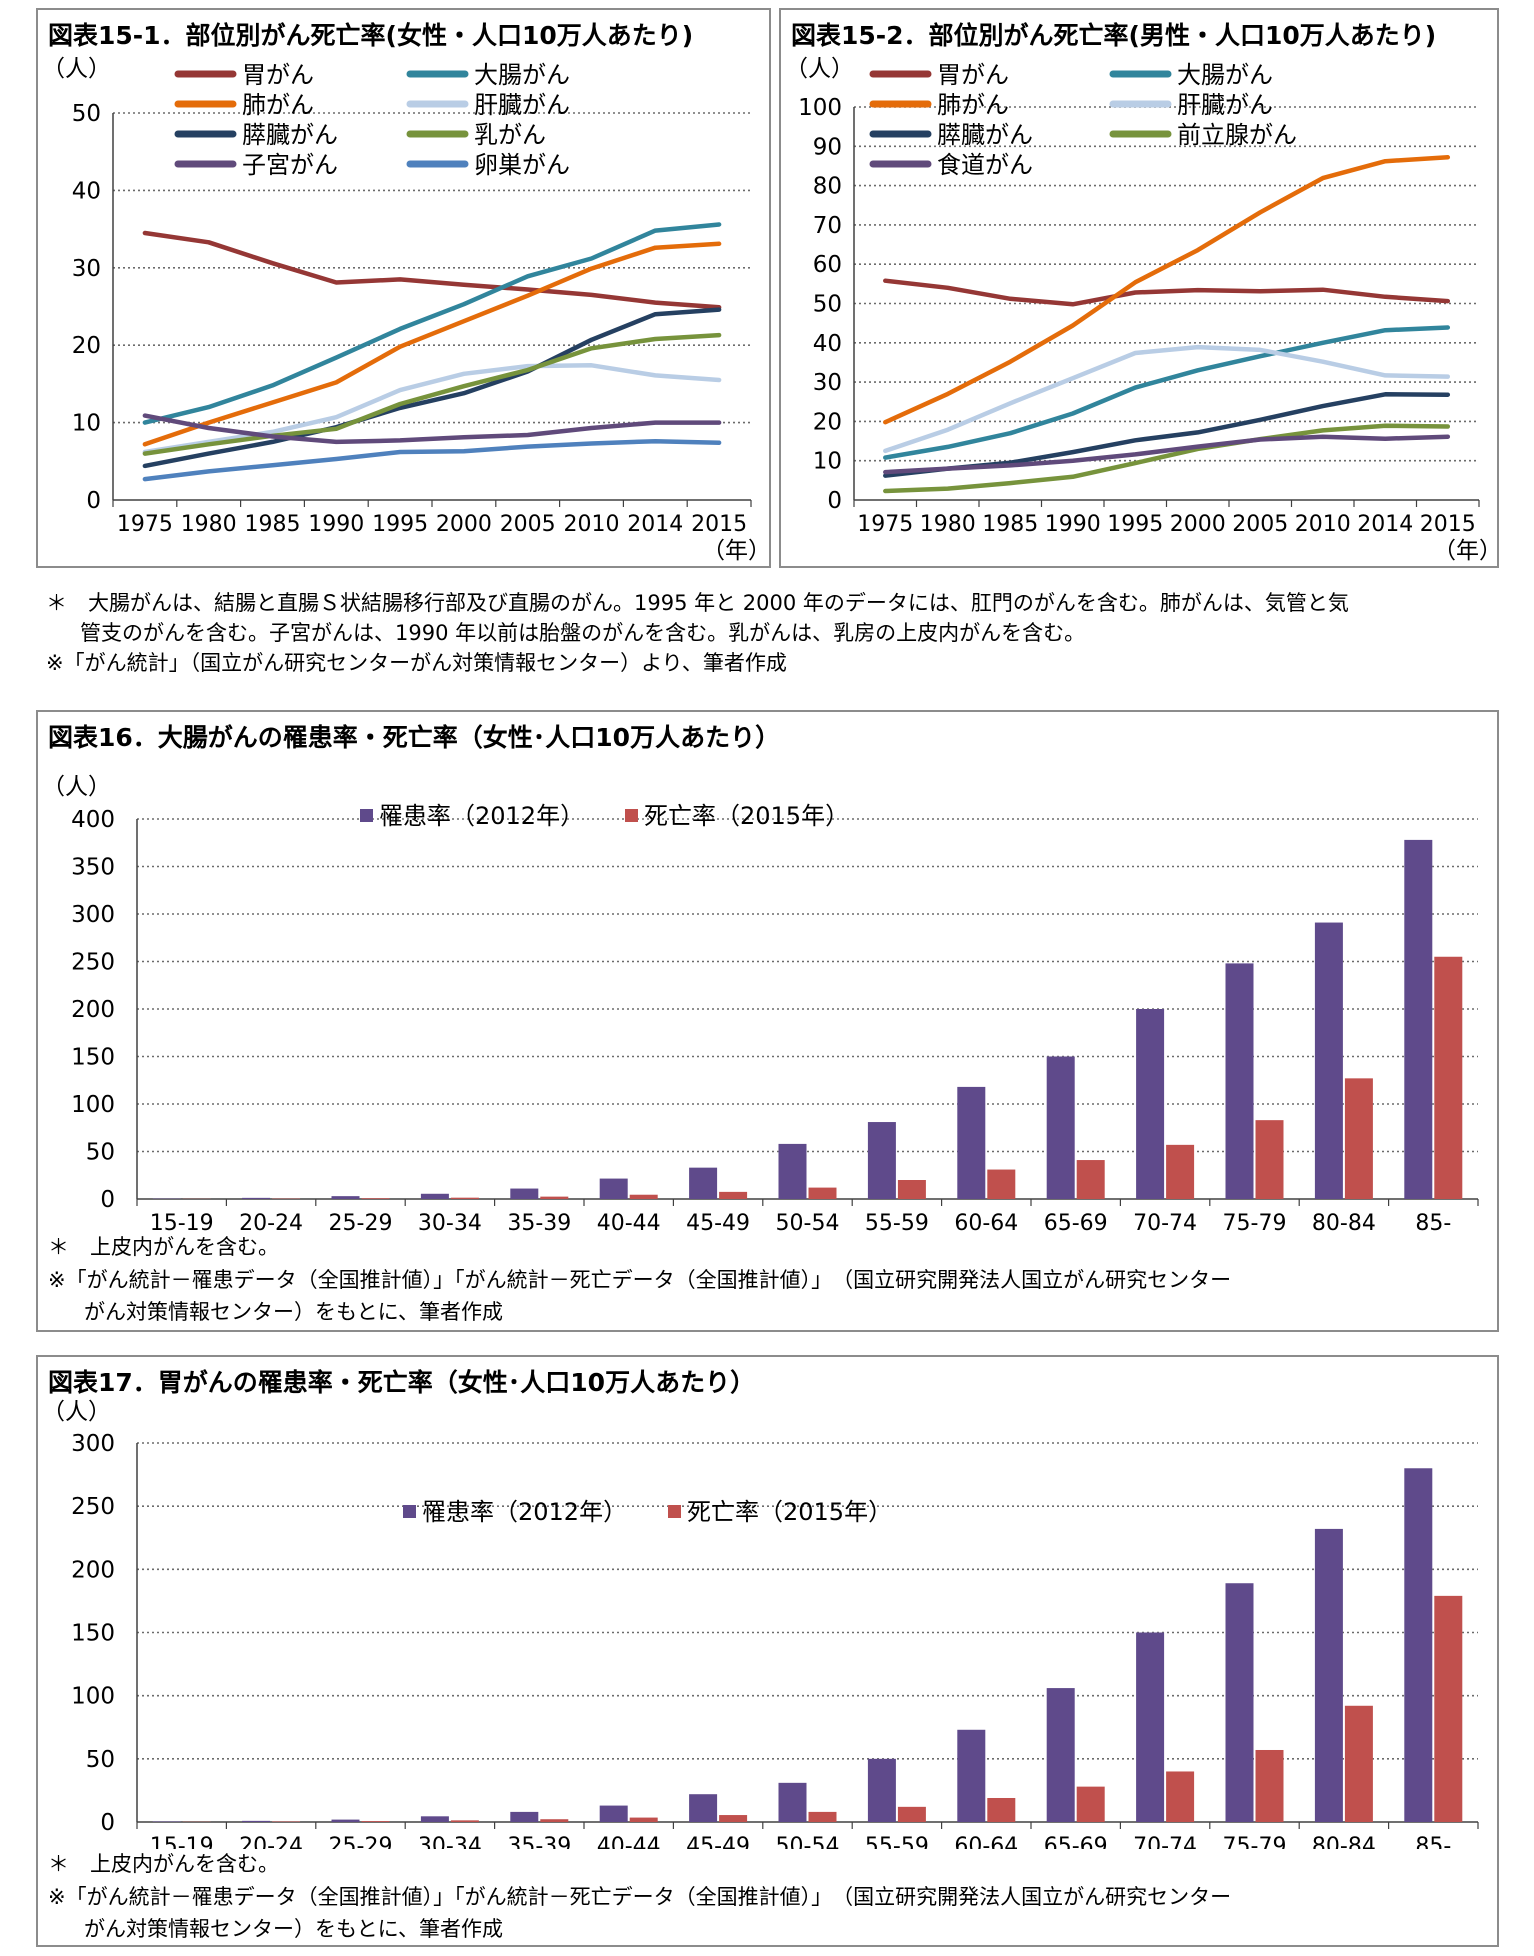 This screenshot has width=1534, height=1956. Describe the element at coordinates (1489, 1219) in the screenshot. I see `x-axis-label: （歳）` at that location.